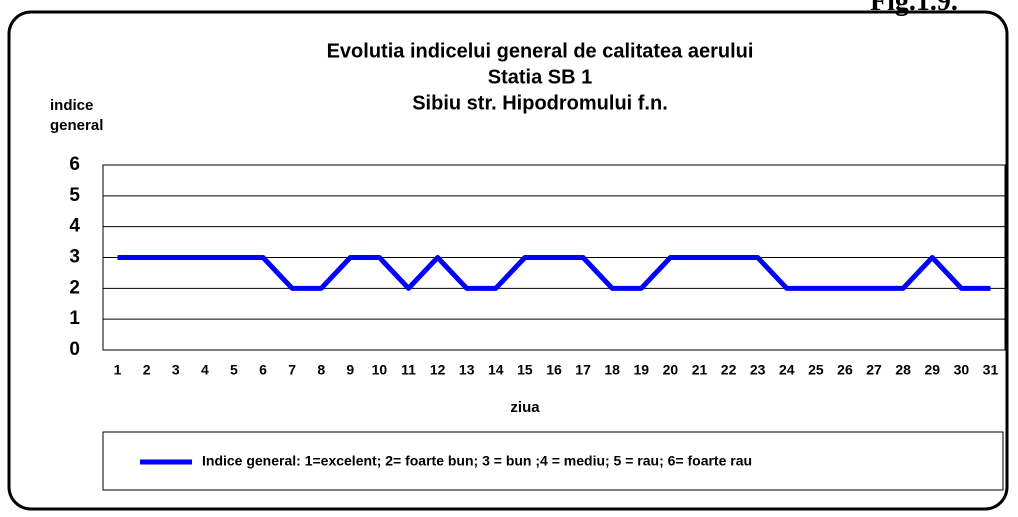  Describe the element at coordinates (467, 370) in the screenshot. I see `x-tick-label: 13` at that location.